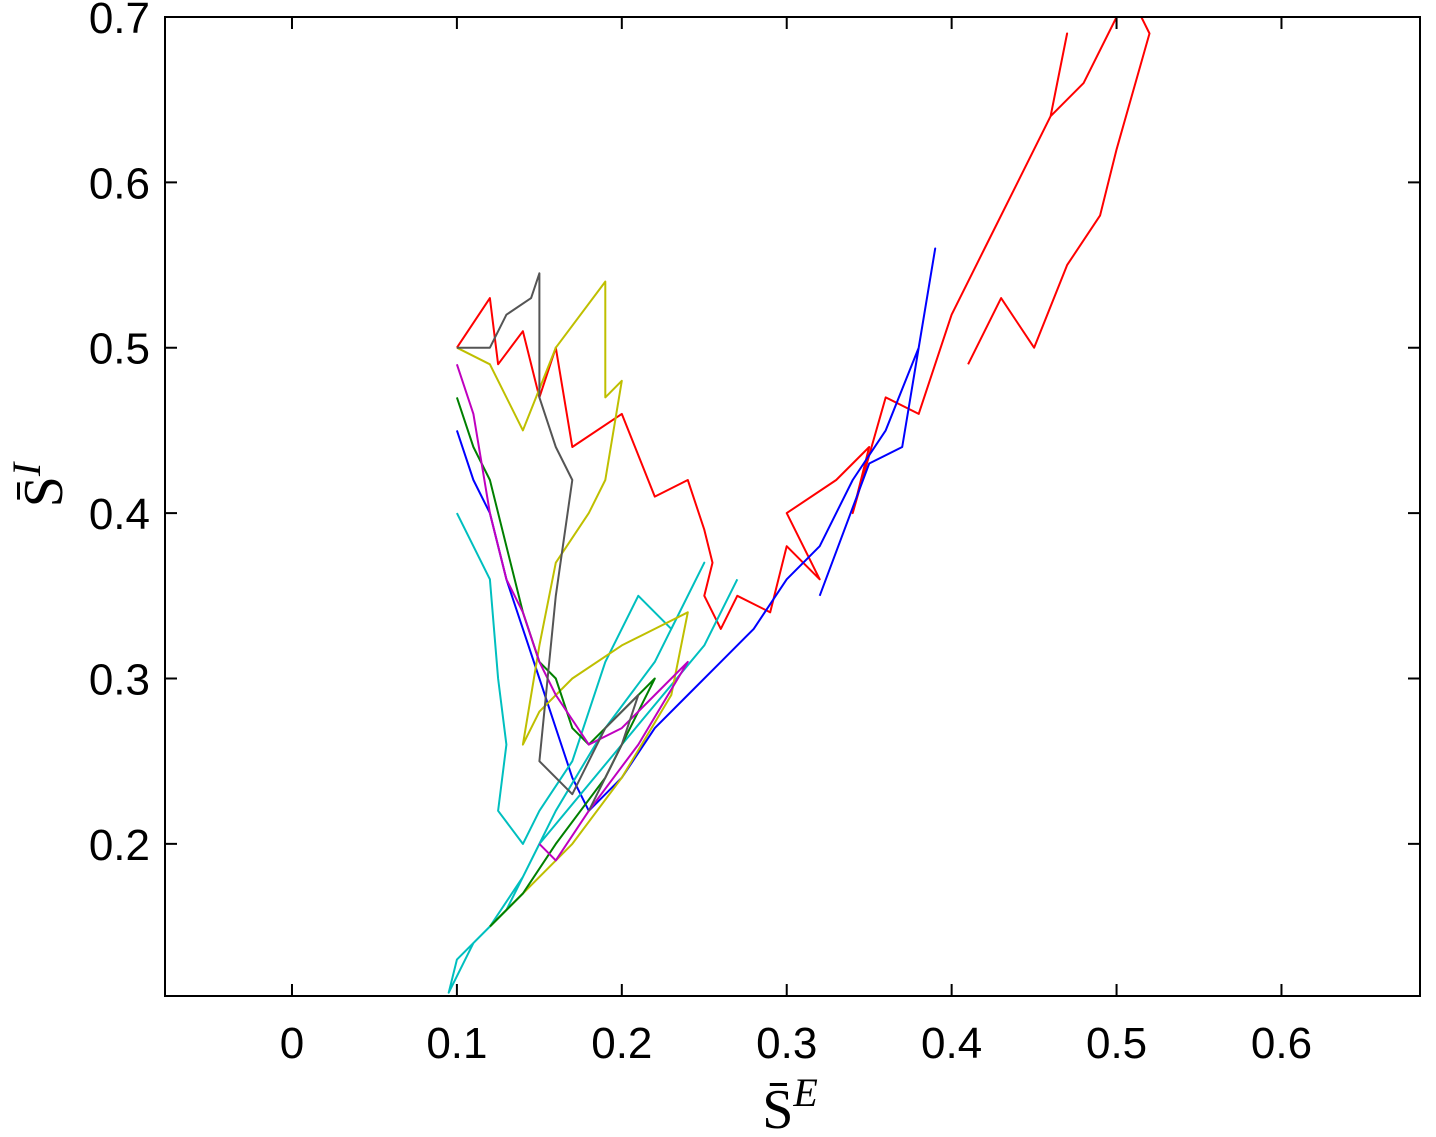  I want to click on x-label-base: S̄, so click(777, 1108).